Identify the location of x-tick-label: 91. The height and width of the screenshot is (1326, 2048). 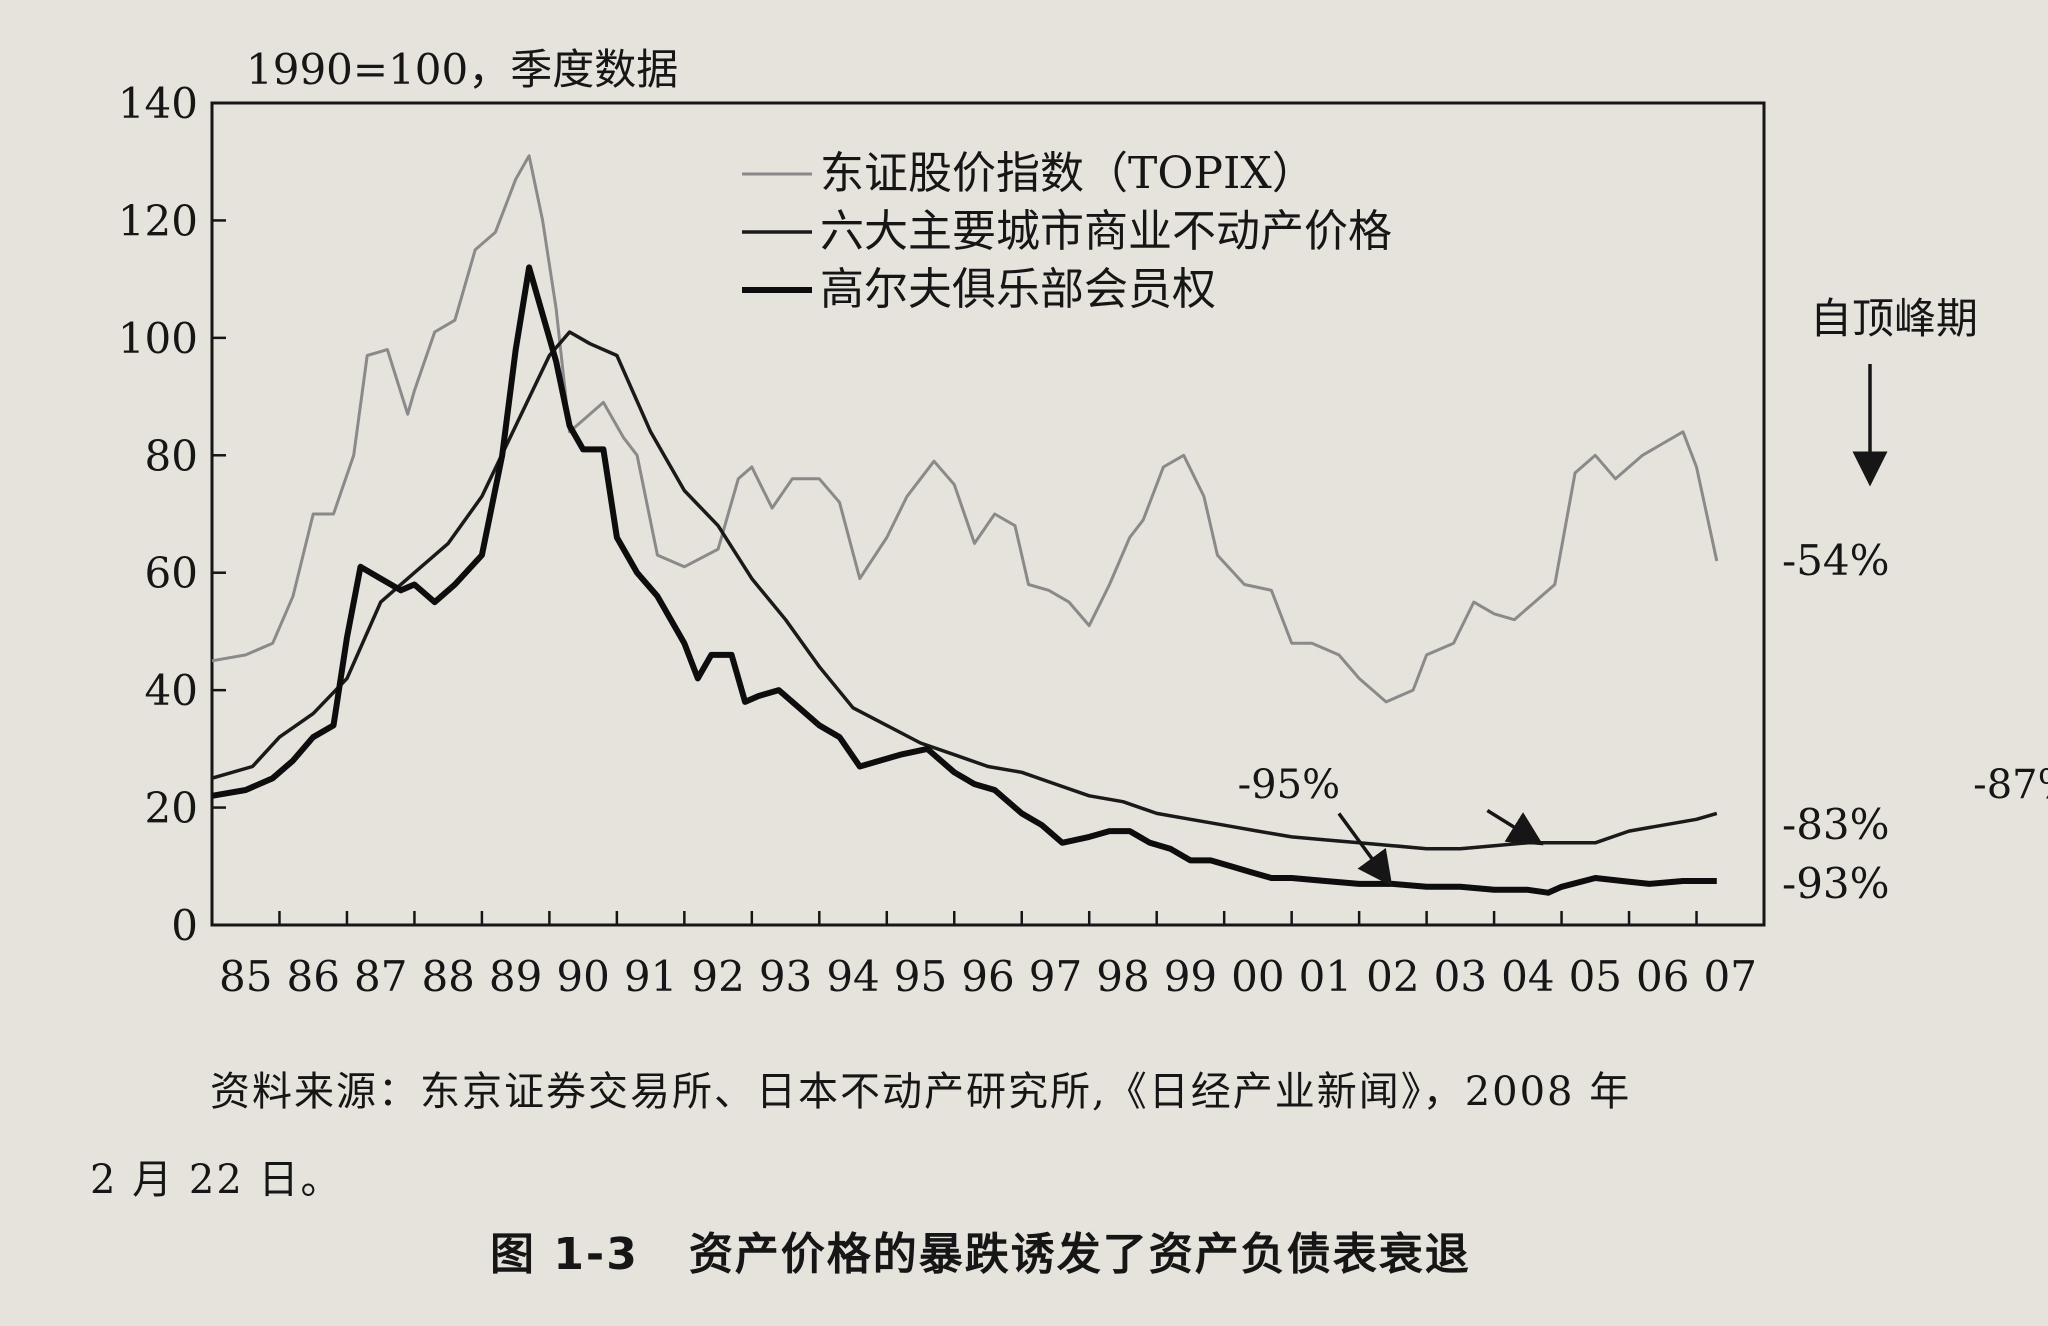
(650, 976).